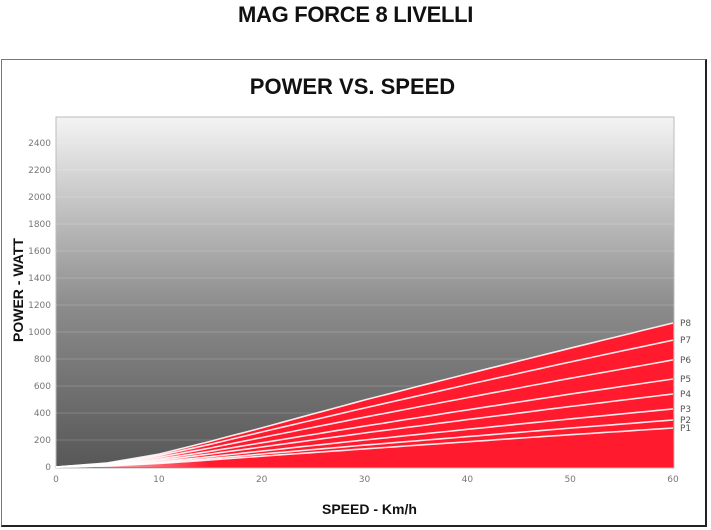 This screenshot has height=530, width=711. Describe the element at coordinates (42, 441) in the screenshot. I see `y-tick-label: 200` at that location.